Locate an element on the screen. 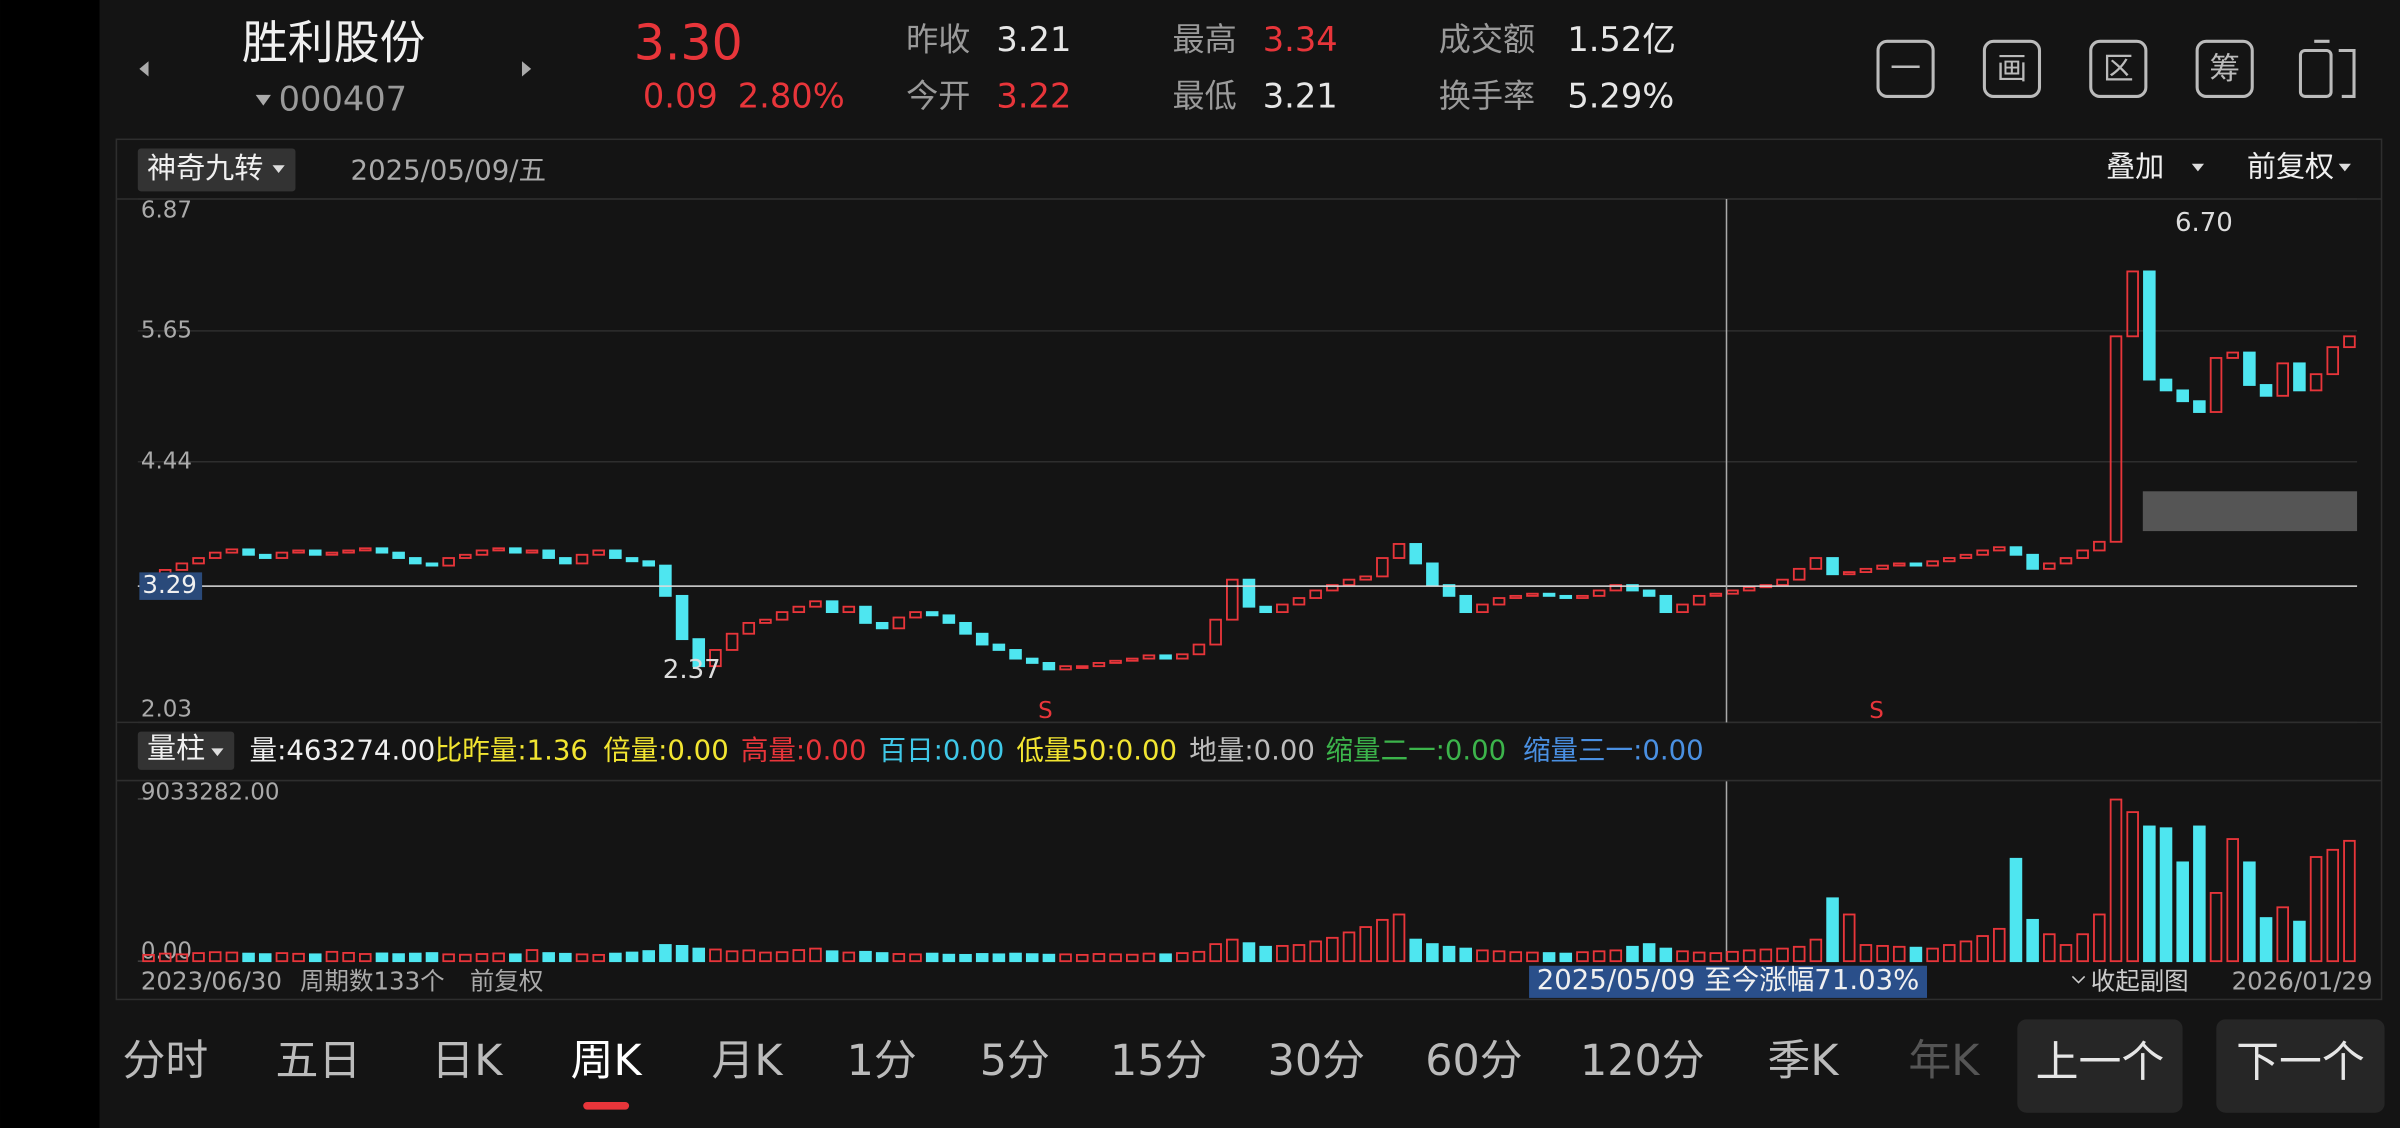  tab: 周K is located at coordinates (607, 1061).